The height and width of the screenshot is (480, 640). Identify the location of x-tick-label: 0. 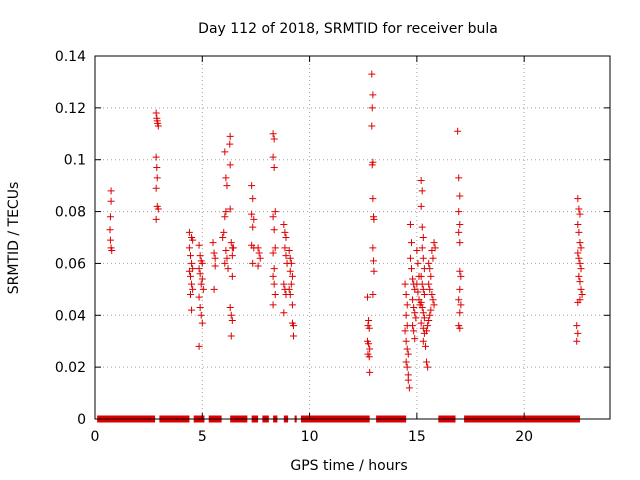
(95, 437).